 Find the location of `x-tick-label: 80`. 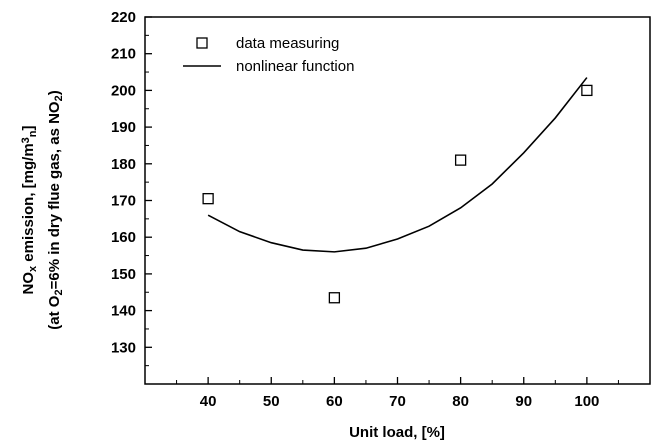

x-tick-label: 80 is located at coordinates (460, 401).